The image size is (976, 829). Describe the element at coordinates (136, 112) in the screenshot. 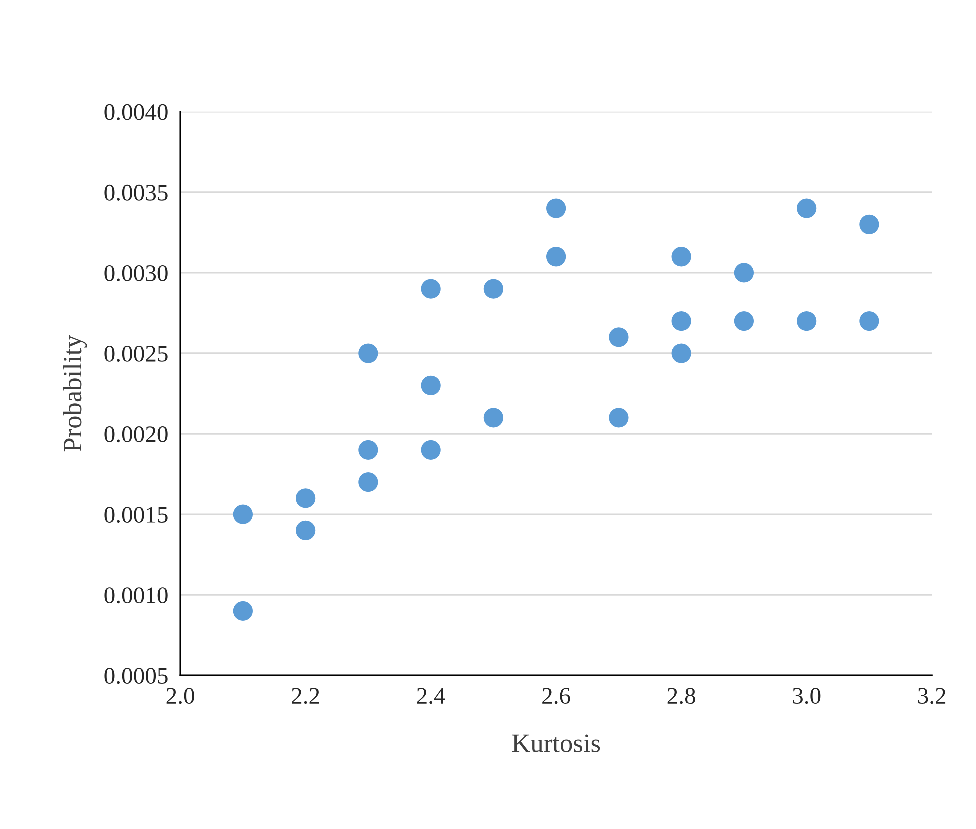

I see `y-tick-label: 0.0040` at that location.